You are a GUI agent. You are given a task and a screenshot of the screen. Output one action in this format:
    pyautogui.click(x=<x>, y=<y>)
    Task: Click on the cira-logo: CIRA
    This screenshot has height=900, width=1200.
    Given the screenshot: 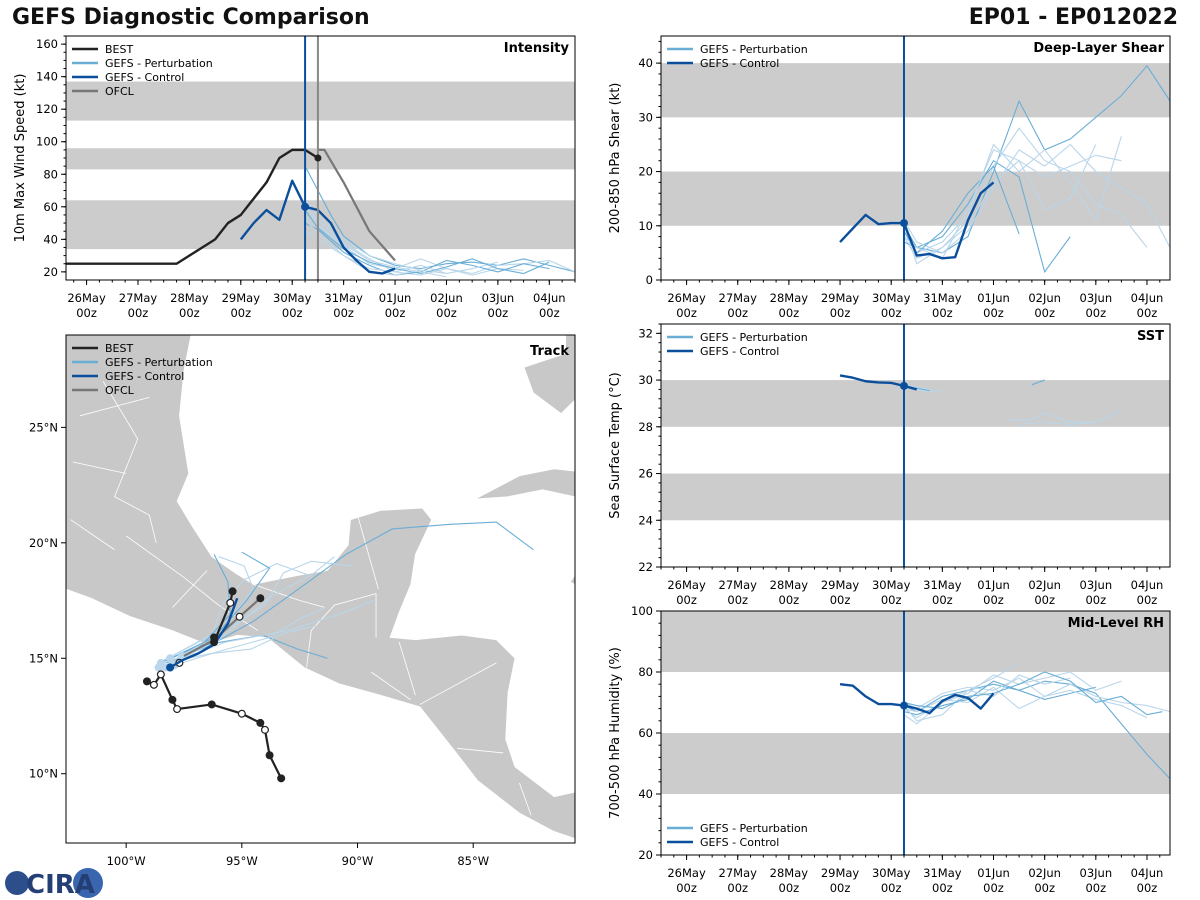 What is the action you would take?
    pyautogui.click(x=54, y=884)
    